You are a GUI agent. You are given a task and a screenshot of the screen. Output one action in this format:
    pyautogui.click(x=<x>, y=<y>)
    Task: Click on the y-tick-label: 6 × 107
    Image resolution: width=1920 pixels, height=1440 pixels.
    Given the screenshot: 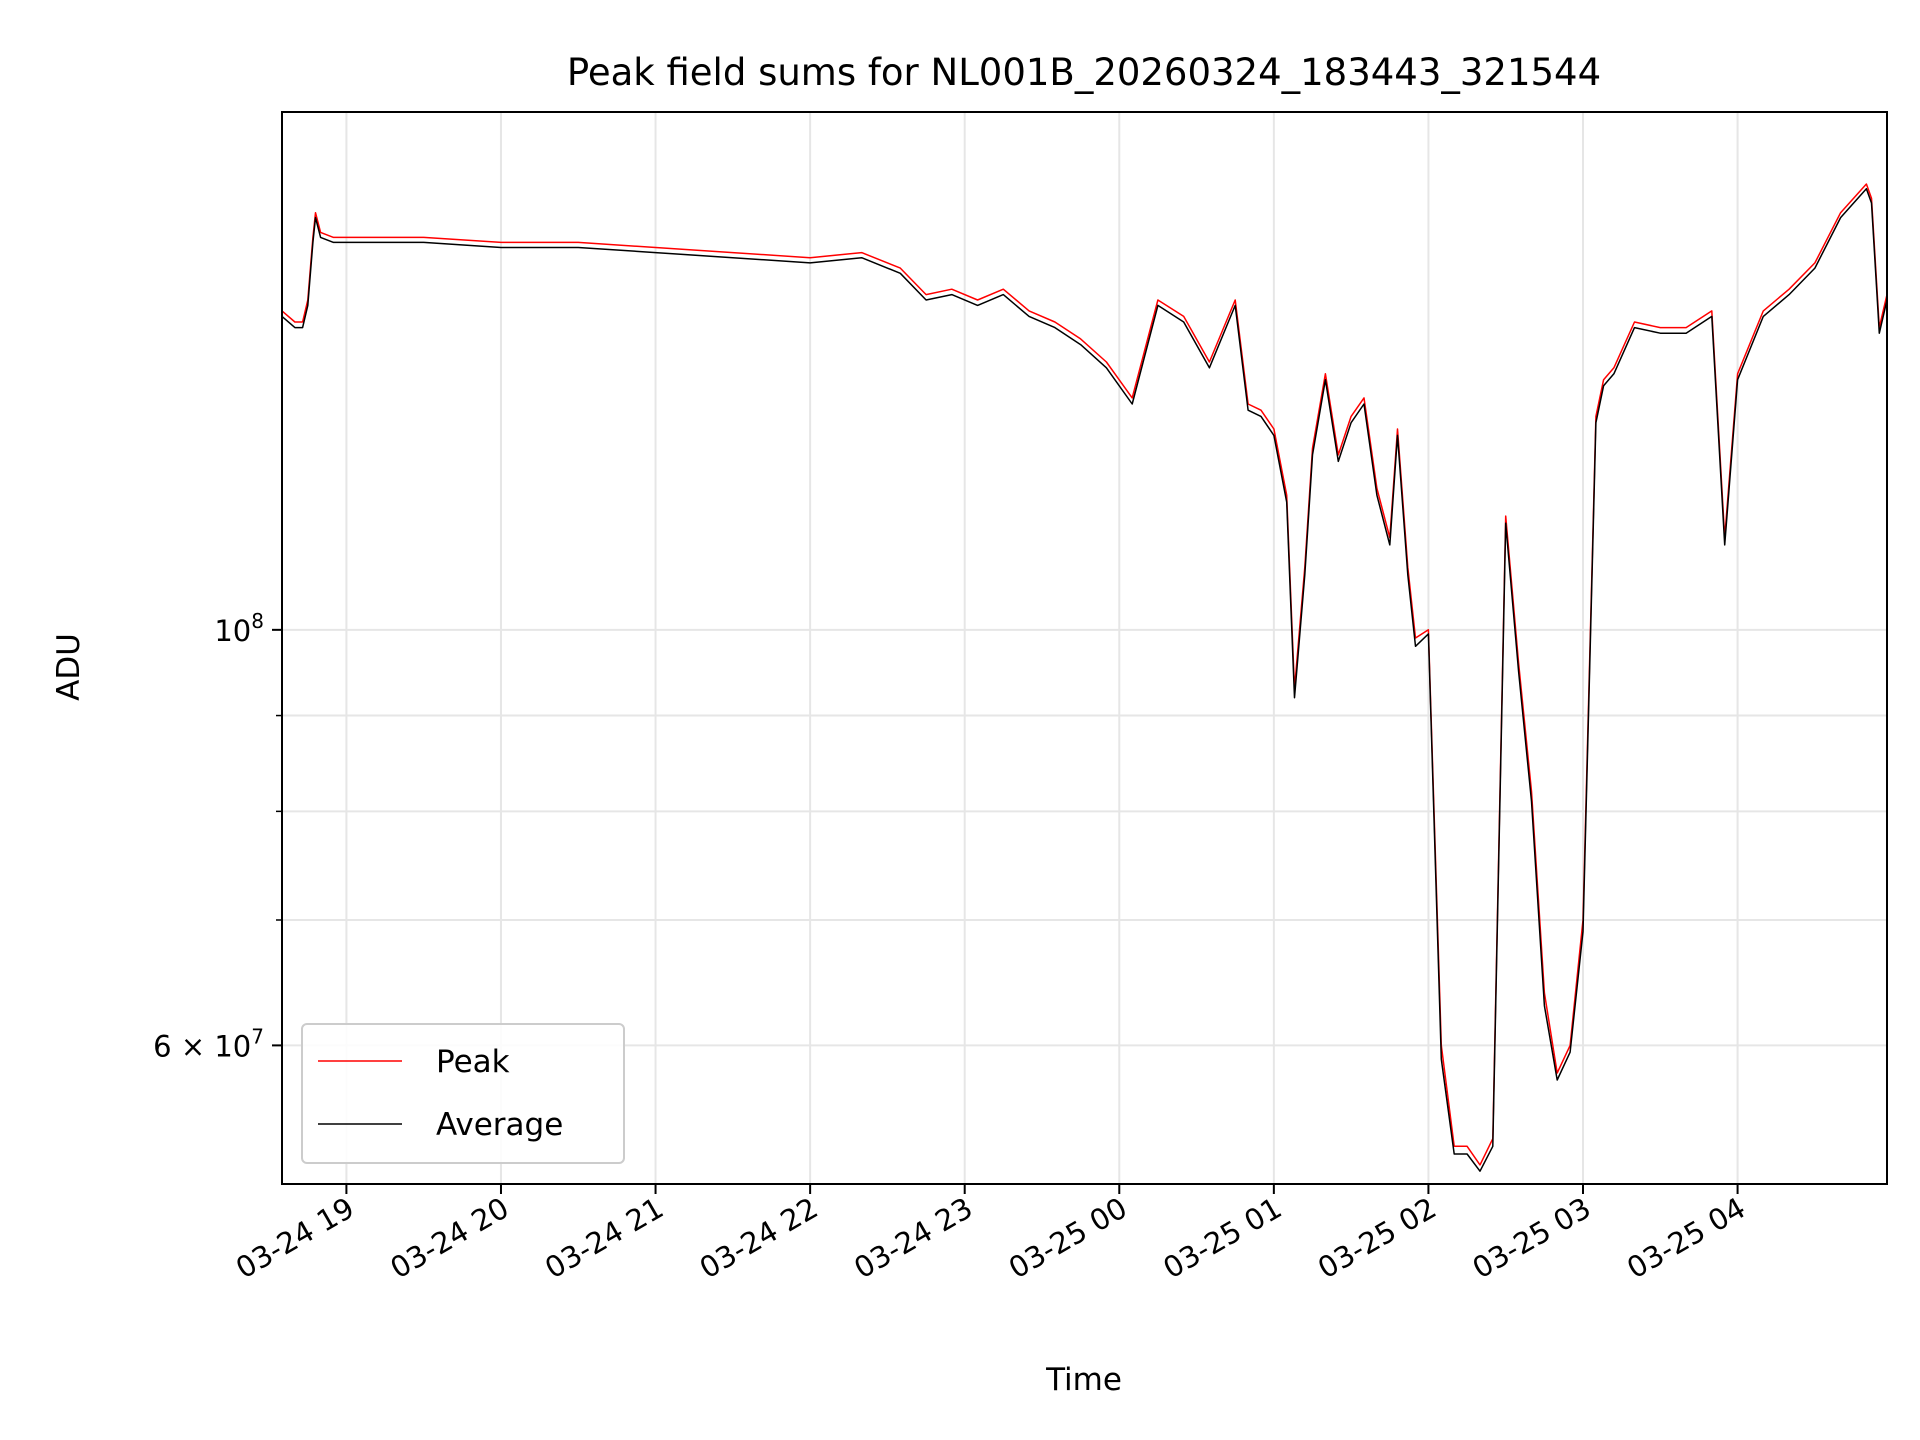 What is the action you would take?
    pyautogui.click(x=208, y=1043)
    